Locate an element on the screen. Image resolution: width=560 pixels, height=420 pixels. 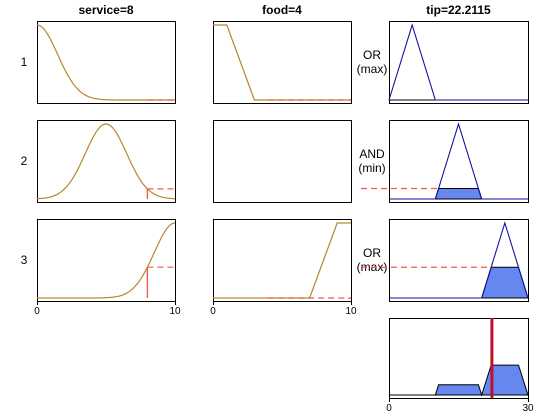
mf-curve-rule3-service is located at coordinates (106, 260).